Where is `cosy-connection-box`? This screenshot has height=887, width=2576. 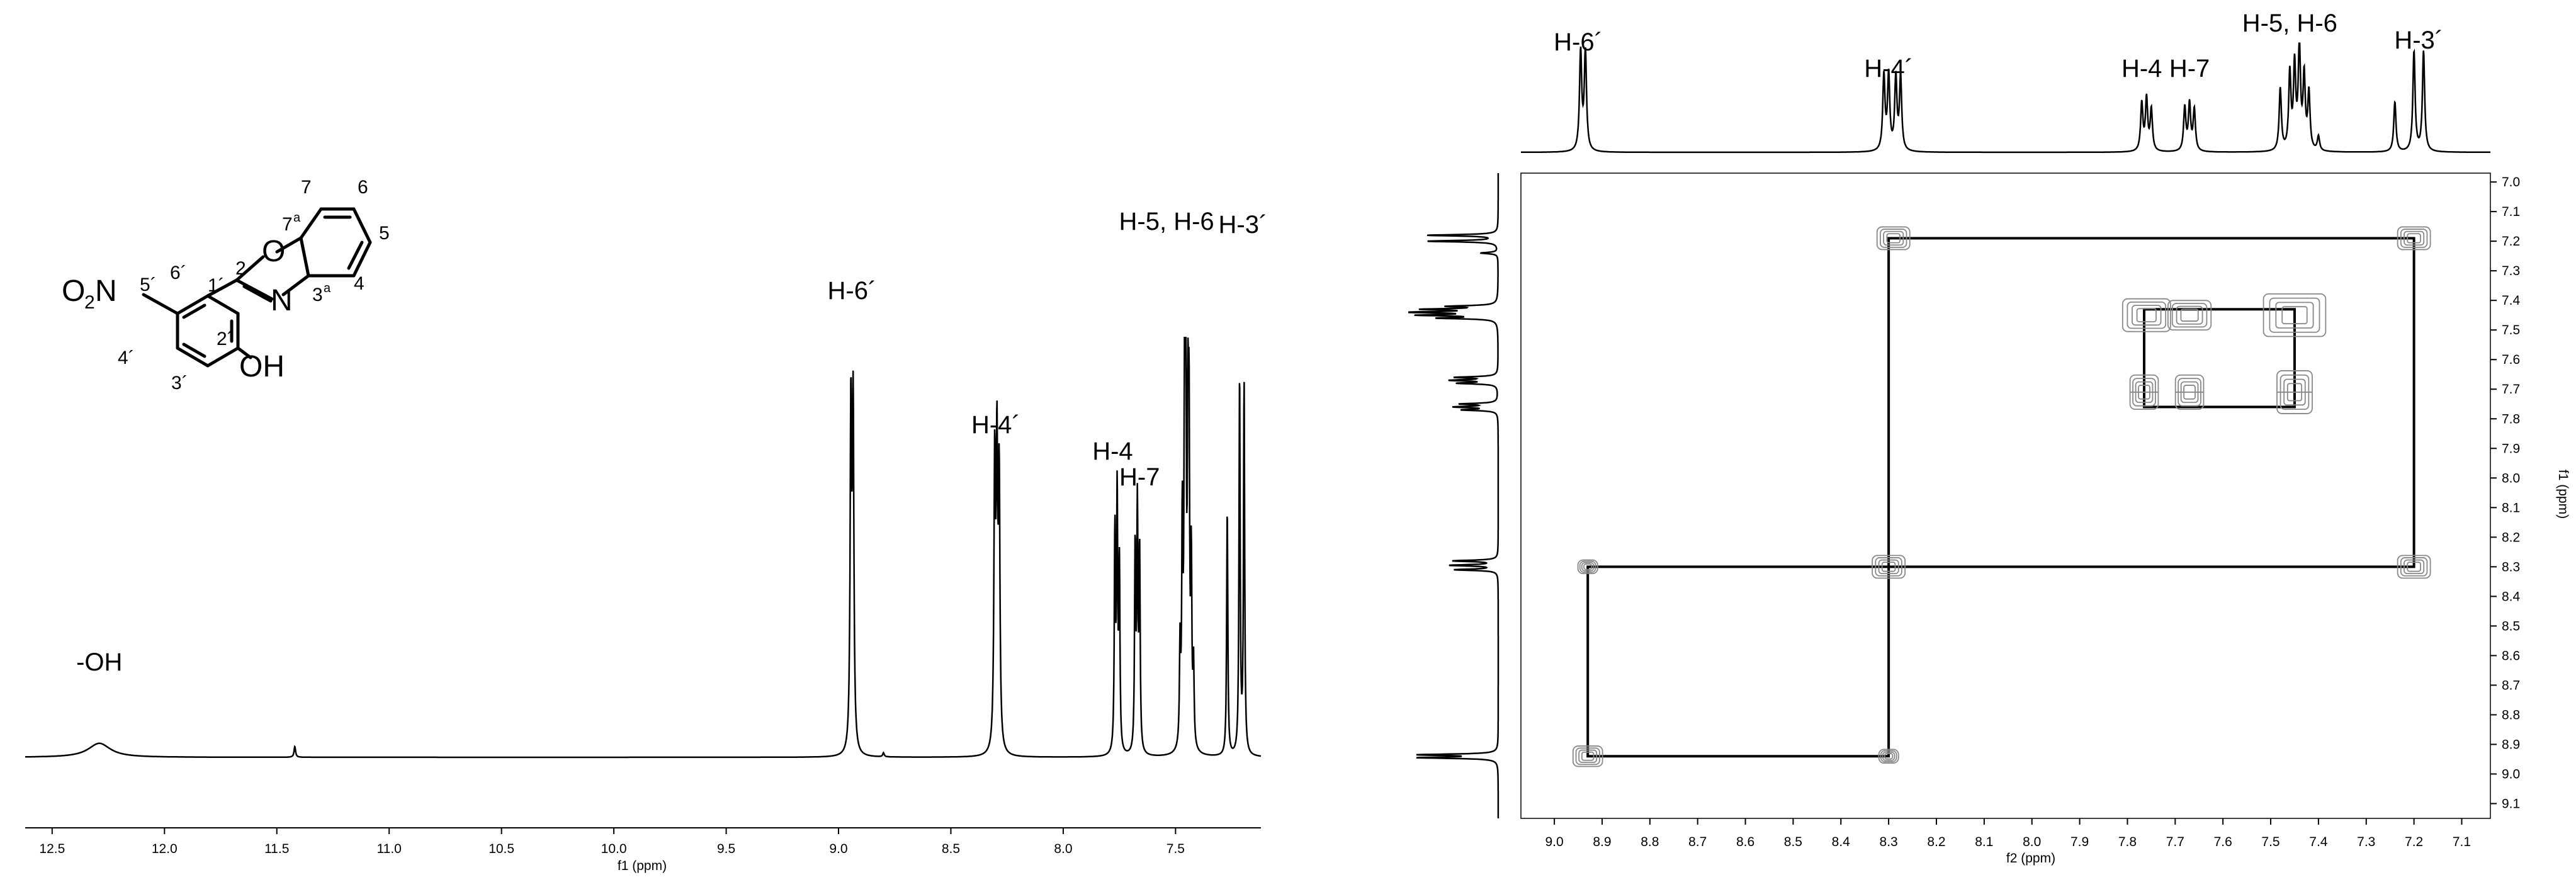 cosy-connection-box is located at coordinates (2151, 402).